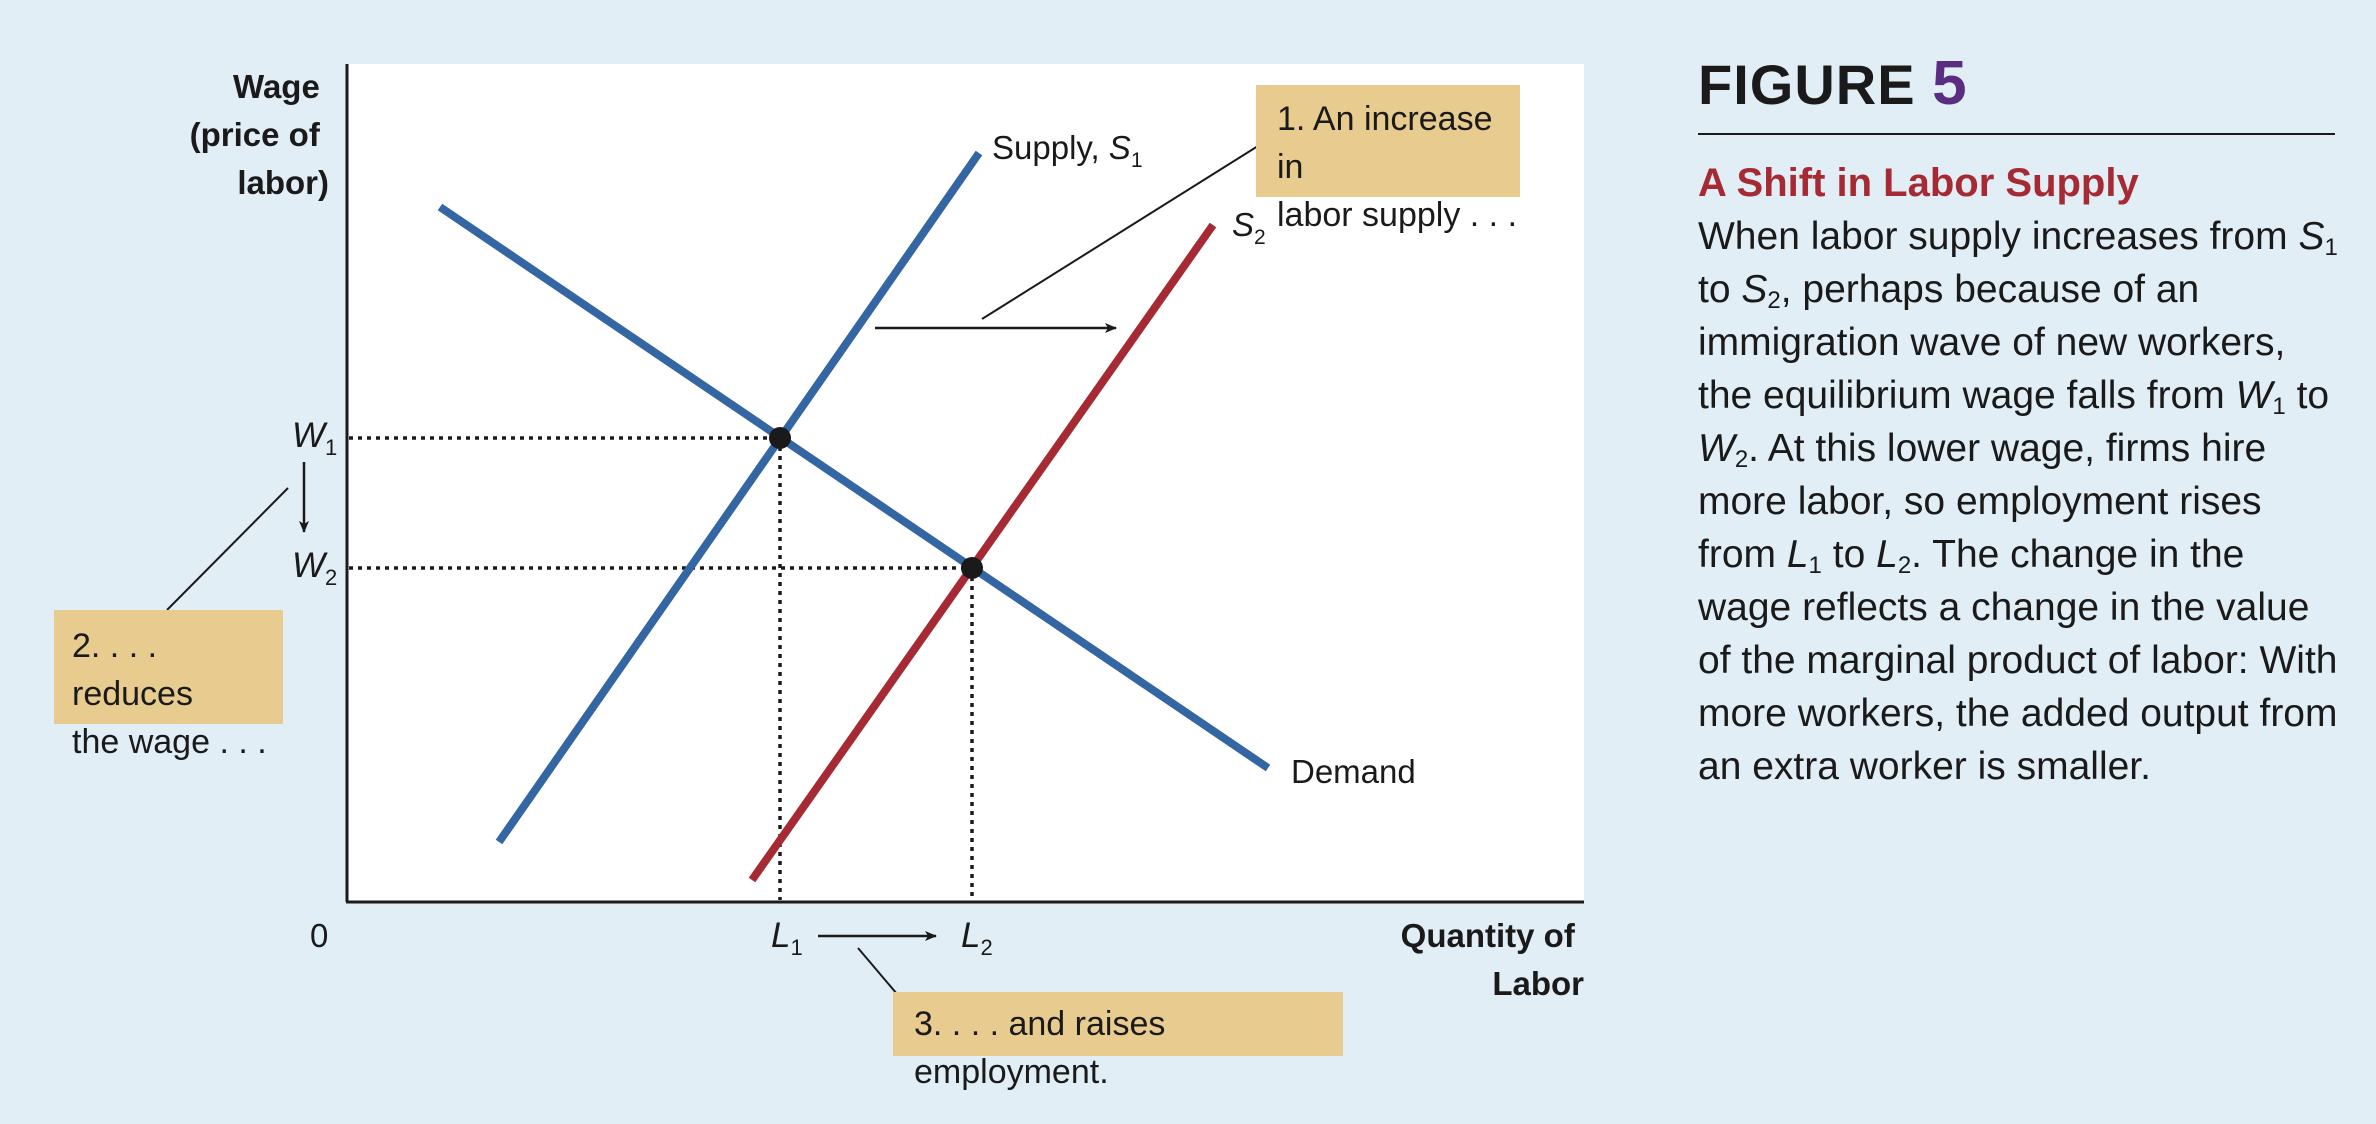  I want to click on supply-curve-s1, so click(739, 497).